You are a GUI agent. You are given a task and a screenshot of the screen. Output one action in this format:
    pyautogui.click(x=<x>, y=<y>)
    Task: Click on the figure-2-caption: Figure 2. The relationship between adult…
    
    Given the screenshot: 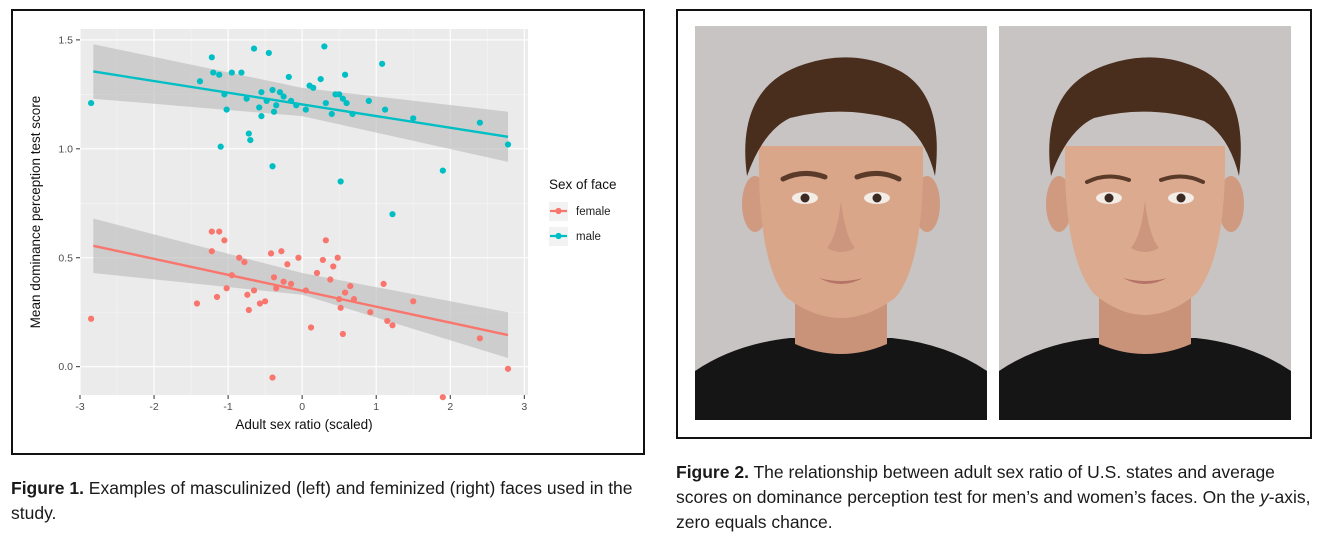 What is the action you would take?
    pyautogui.click(x=997, y=497)
    